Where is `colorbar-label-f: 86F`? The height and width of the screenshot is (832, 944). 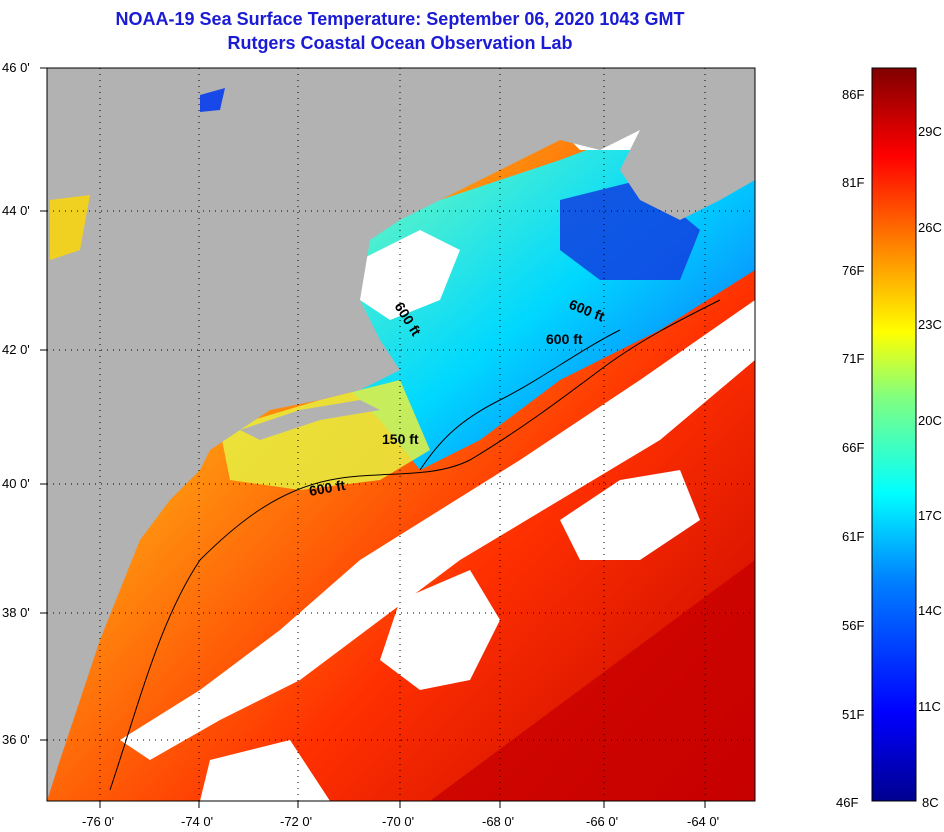
colorbar-label-f: 86F is located at coordinates (853, 94).